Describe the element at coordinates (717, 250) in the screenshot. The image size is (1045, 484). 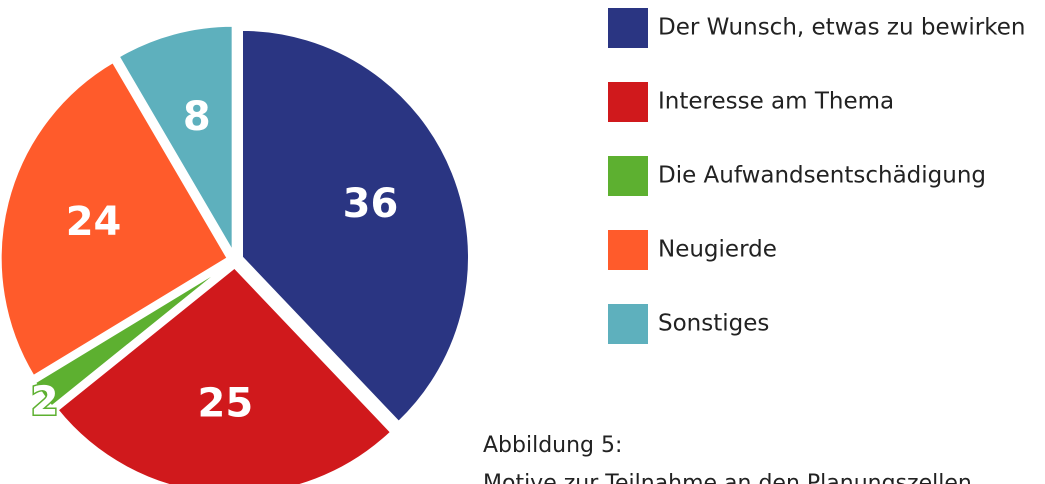
I see `legend-label: Neugierde` at that location.